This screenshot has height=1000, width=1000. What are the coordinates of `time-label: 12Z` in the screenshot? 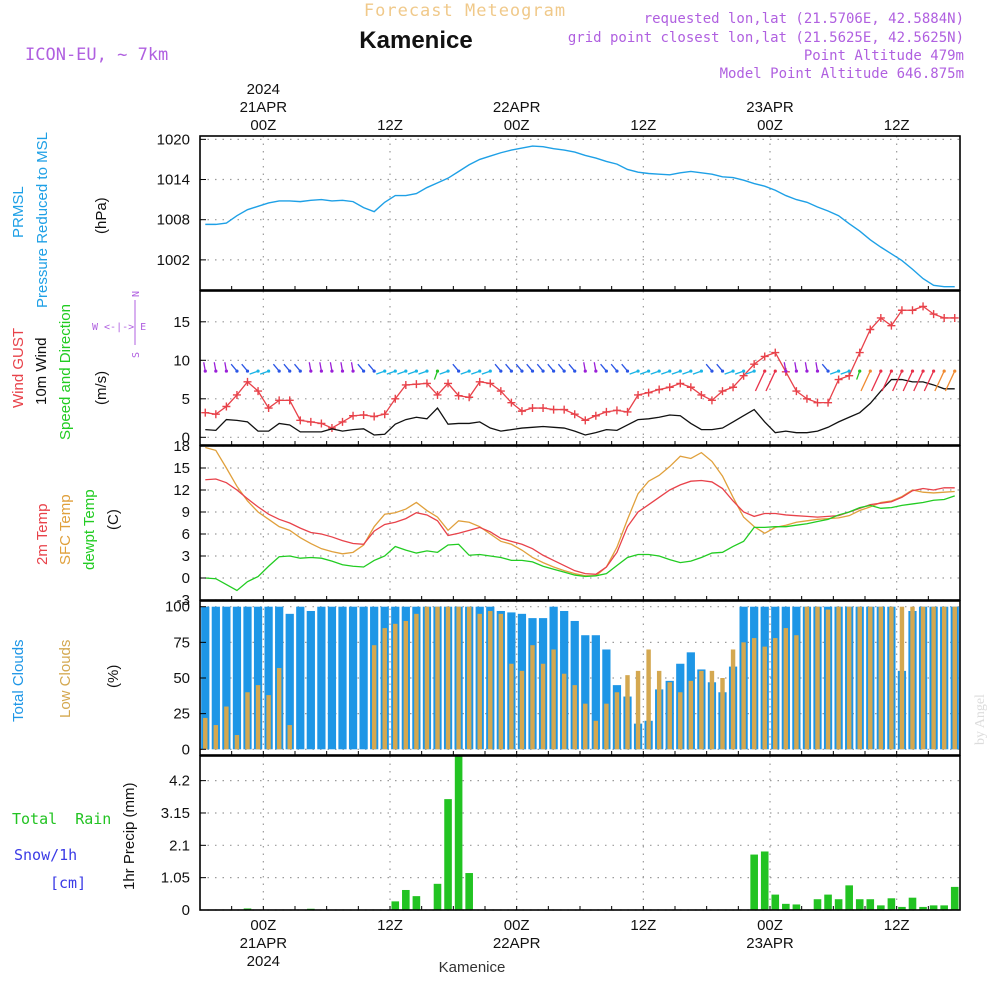 It's located at (390, 125).